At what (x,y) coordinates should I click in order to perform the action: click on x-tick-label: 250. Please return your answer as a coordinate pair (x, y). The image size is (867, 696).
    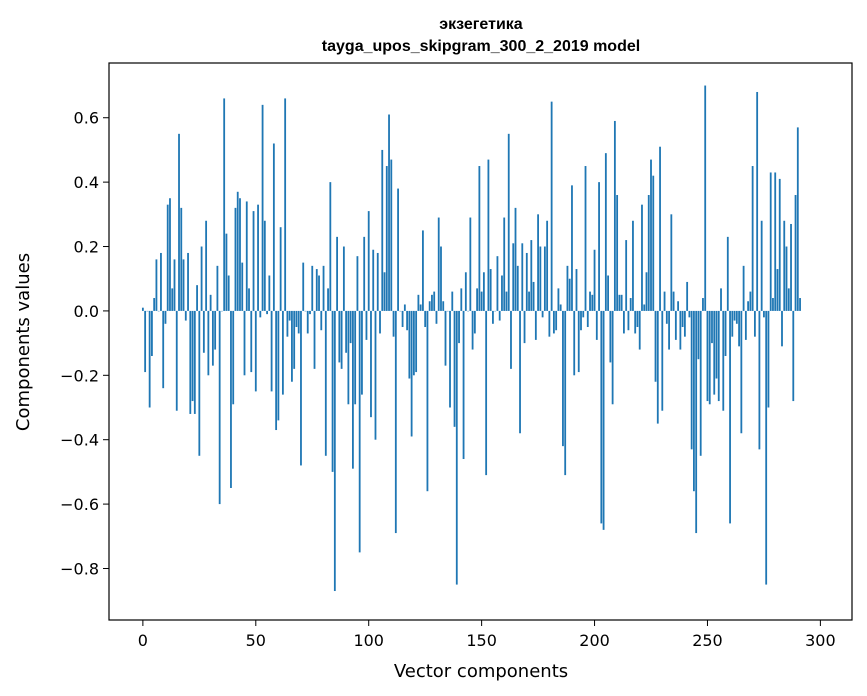
    Looking at the image, I should click on (707, 640).